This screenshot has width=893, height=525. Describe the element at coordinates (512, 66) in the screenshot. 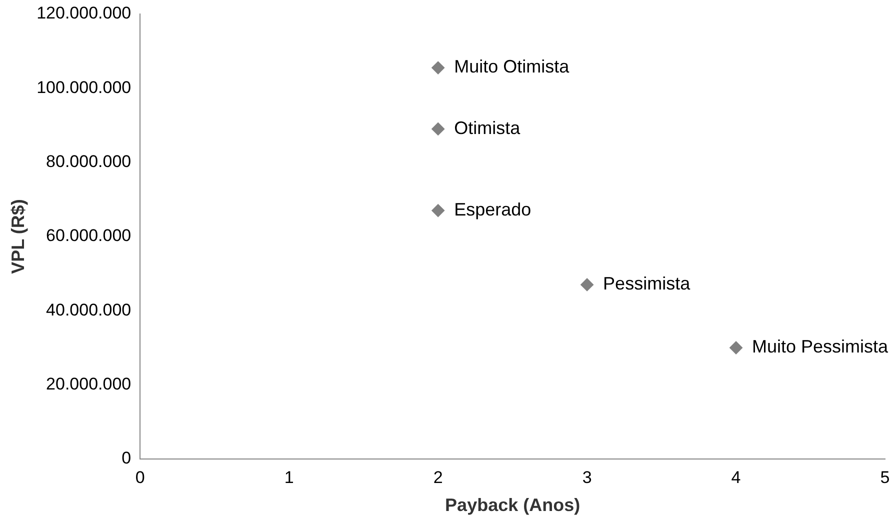

I see `annotation: Muito Otimista` at that location.